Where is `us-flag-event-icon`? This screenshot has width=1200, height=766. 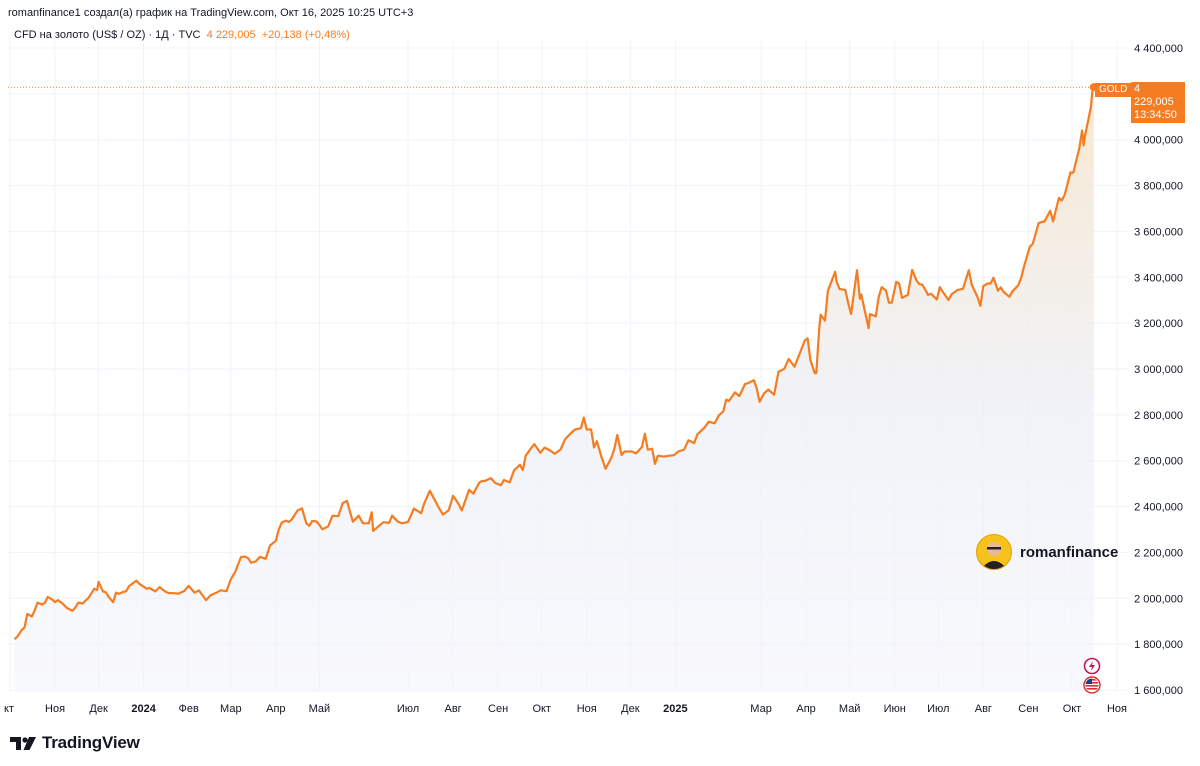
us-flag-event-icon is located at coordinates (1092, 685).